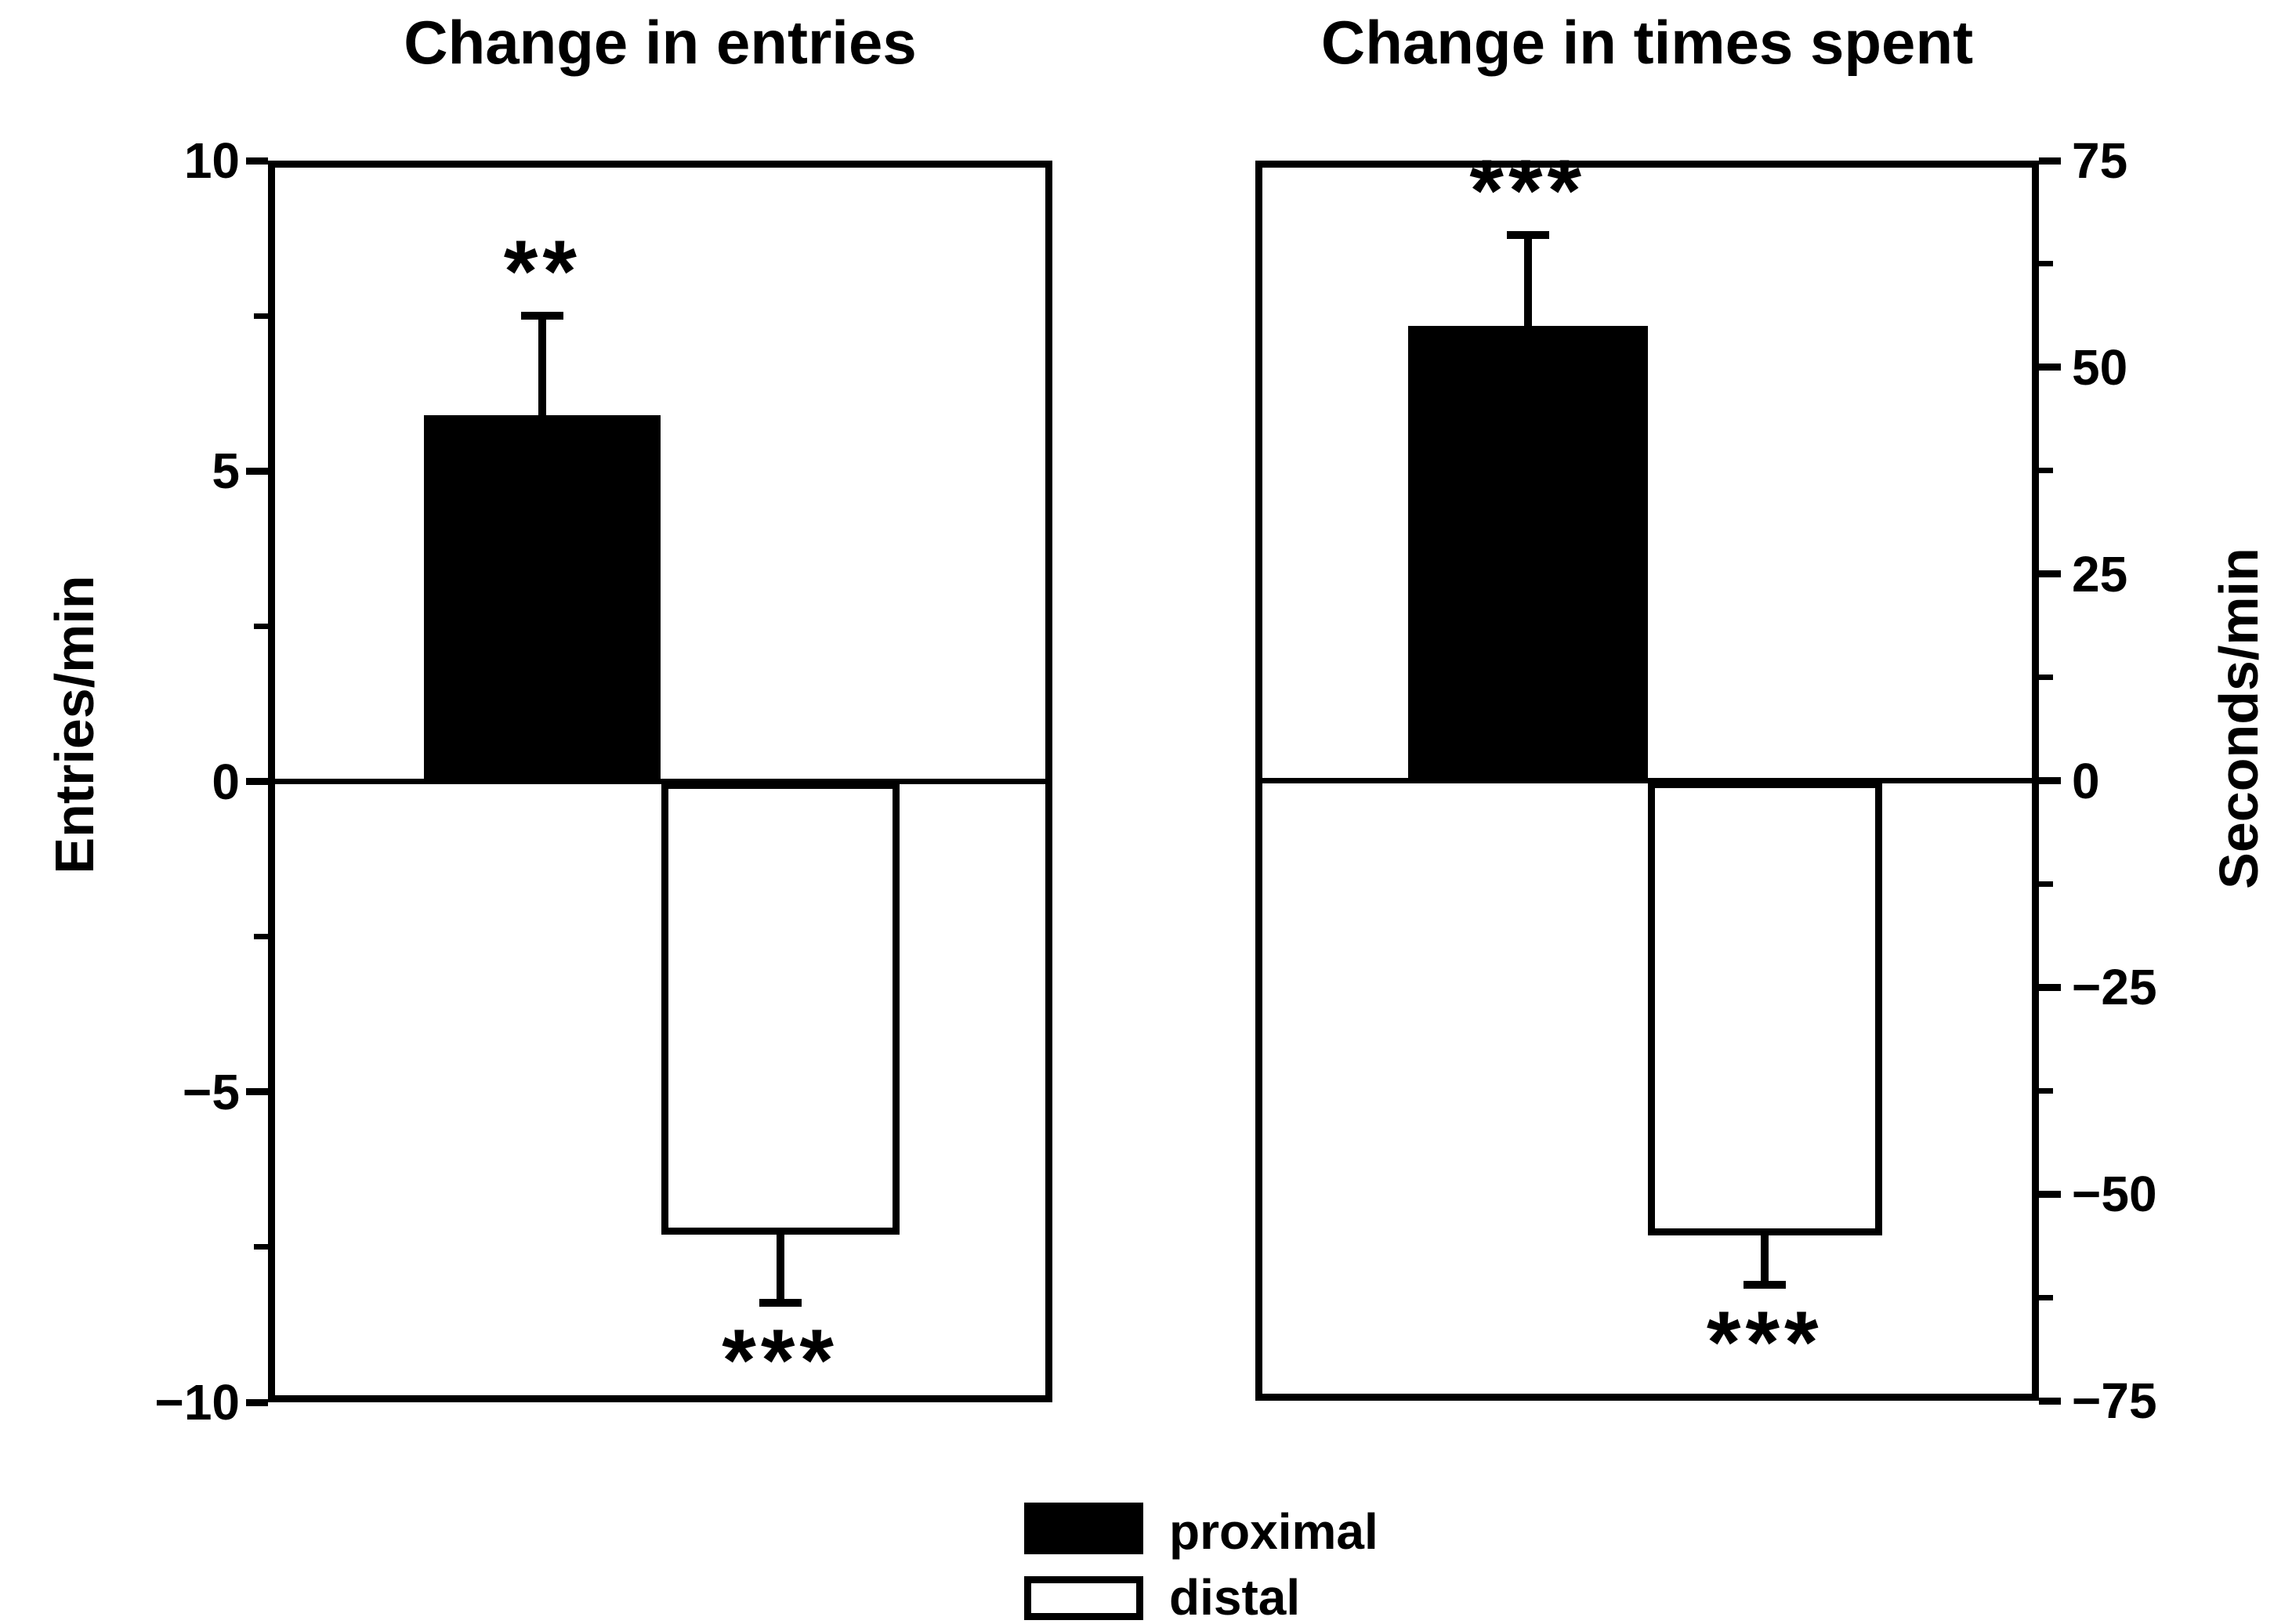 The image size is (2274, 1624). Describe the element at coordinates (542, 271) in the screenshot. I see `significance-label: **` at that location.